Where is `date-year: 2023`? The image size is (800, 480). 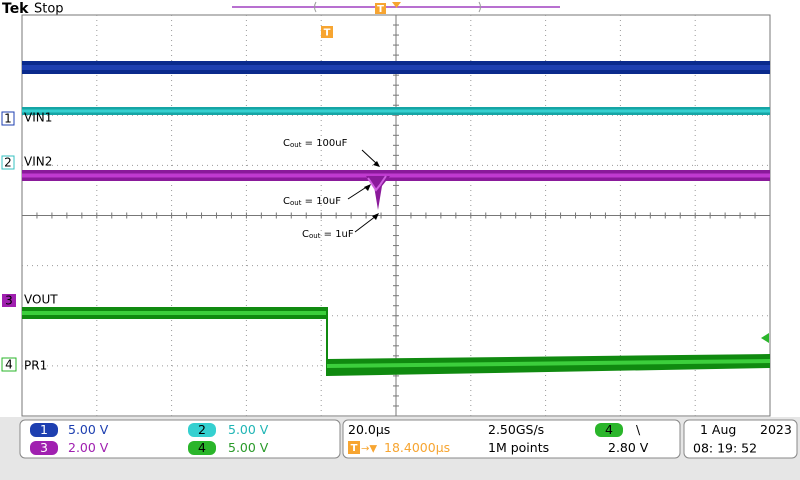
date-year: 2023 is located at coordinates (776, 429).